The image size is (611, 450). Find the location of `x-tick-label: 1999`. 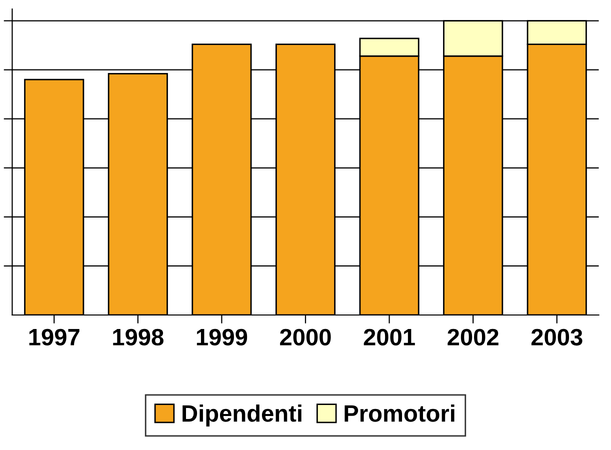

x-tick-label: 1999 is located at coordinates (222, 337).